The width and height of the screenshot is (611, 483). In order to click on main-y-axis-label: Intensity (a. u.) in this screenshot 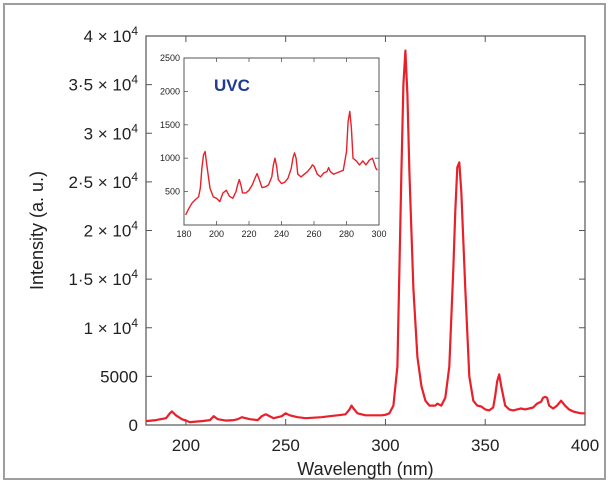, I will do `click(37, 230)`.